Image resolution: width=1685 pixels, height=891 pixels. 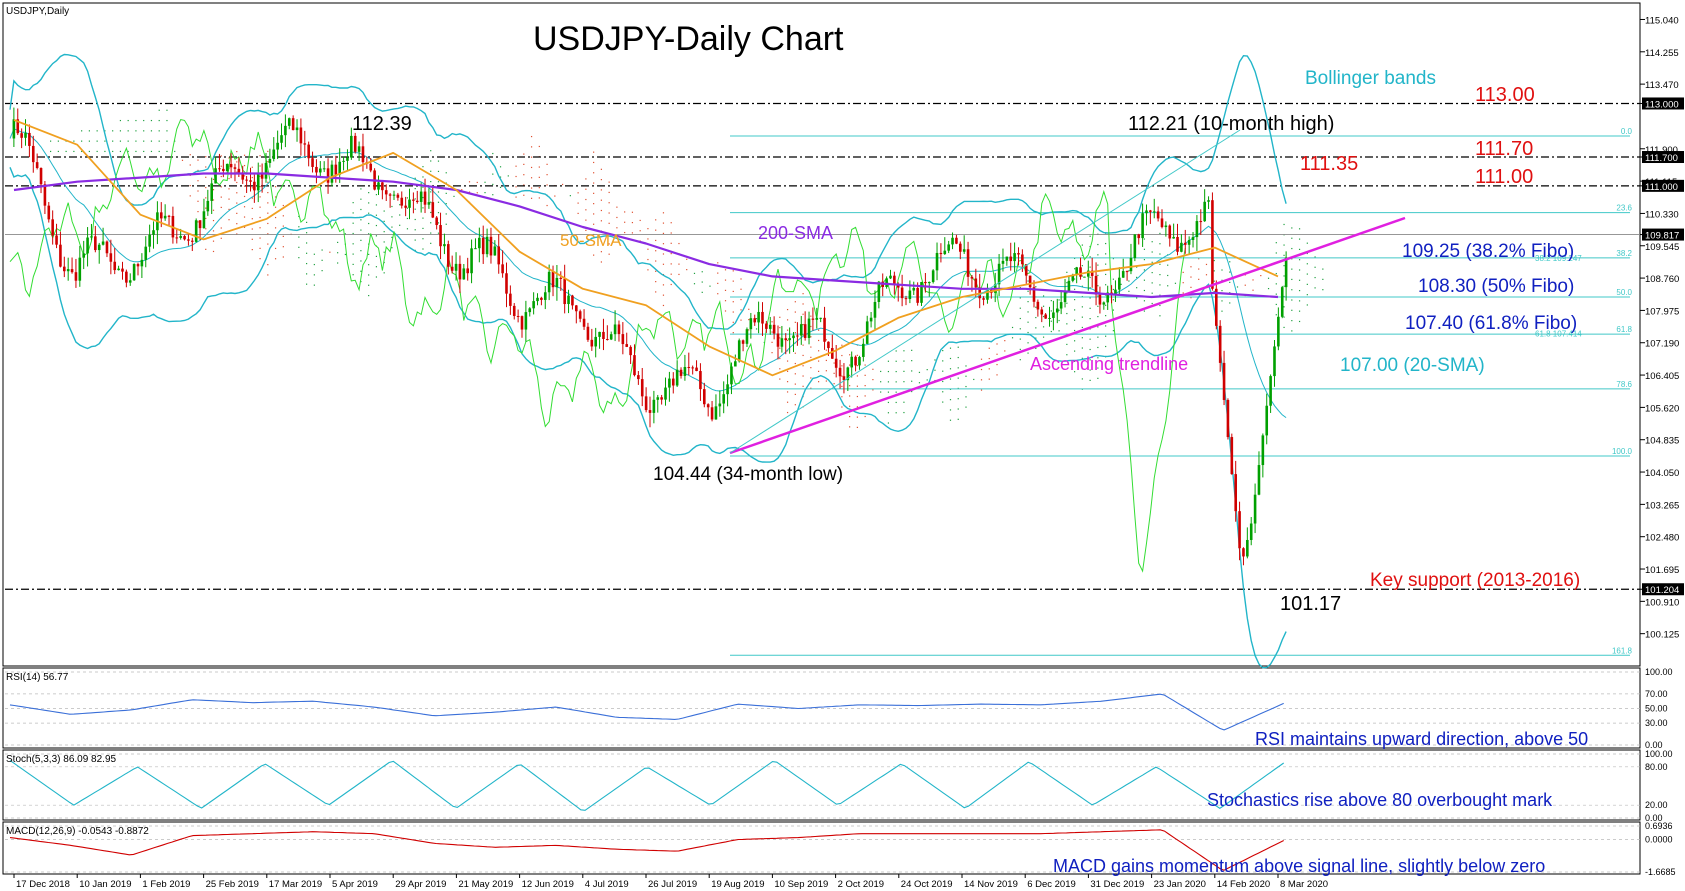 What do you see at coordinates (1624, 329) in the screenshot?
I see `fibo-level-label: 61.8` at bounding box center [1624, 329].